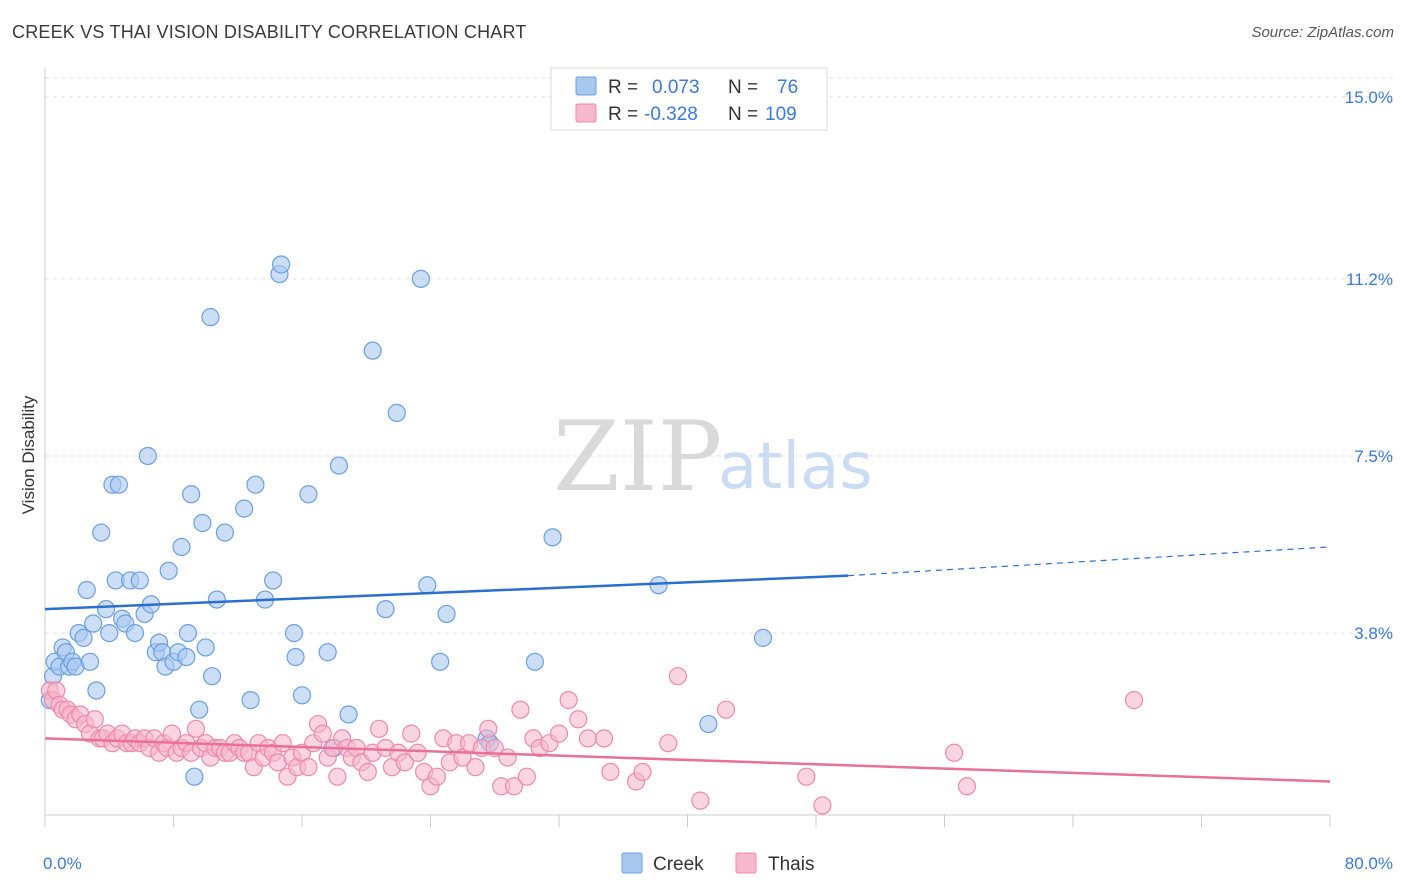 This screenshot has width=1406, height=892. I want to click on bottom-legend-creek-swatch, so click(632, 863).